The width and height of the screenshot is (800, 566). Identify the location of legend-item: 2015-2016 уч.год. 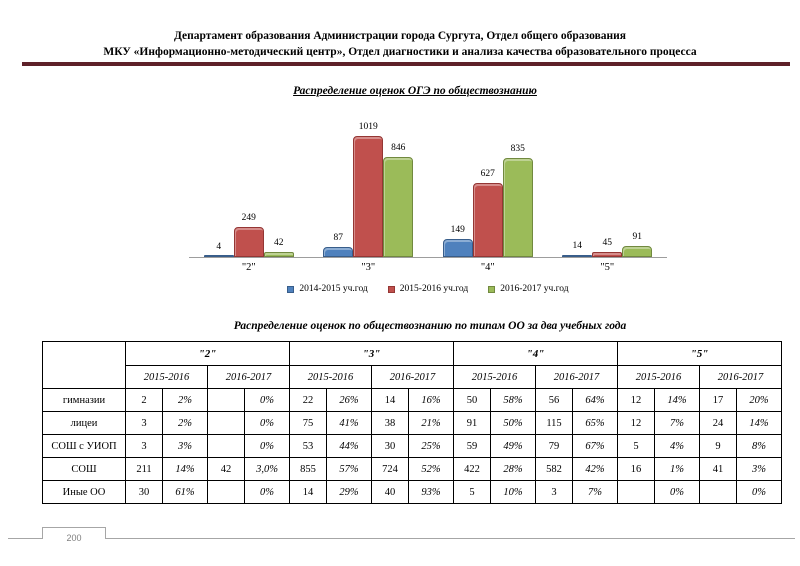
(428, 289).